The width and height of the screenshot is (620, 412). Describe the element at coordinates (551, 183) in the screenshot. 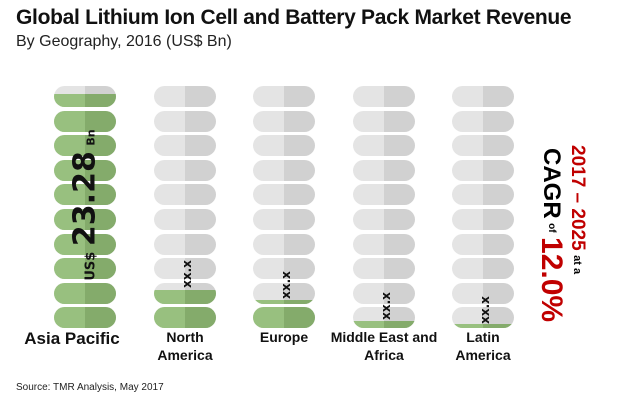

I see `cagr-label: CAGR` at that location.